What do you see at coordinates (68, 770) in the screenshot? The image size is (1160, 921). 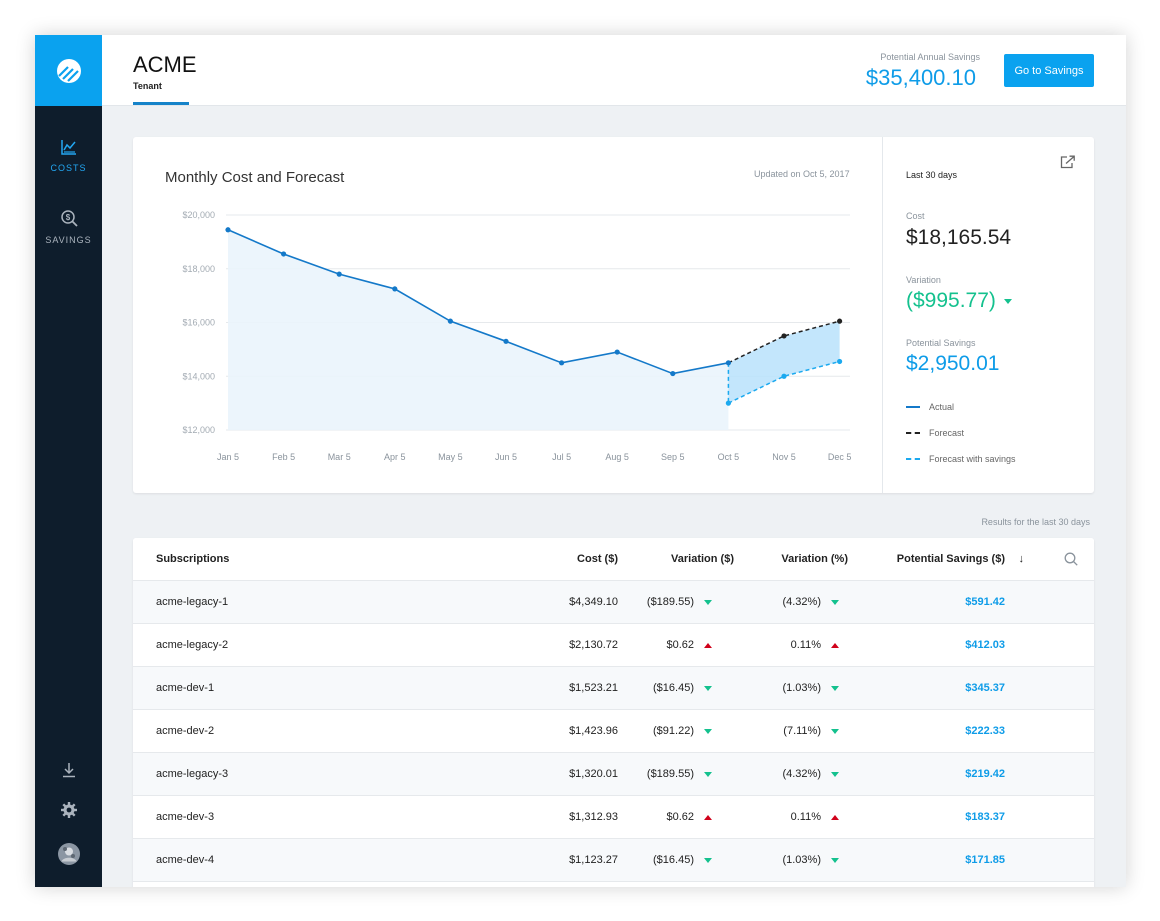 I see `download-button` at bounding box center [68, 770].